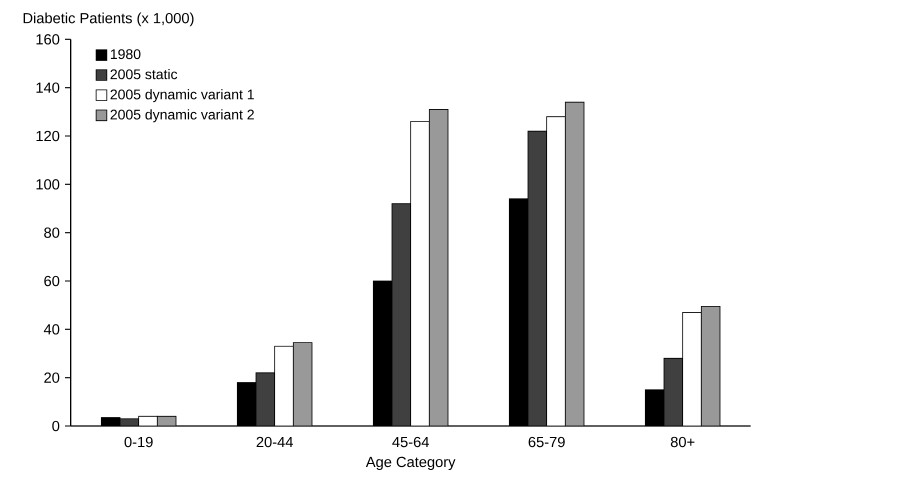 The width and height of the screenshot is (913, 490). What do you see at coordinates (56, 426) in the screenshot?
I see `y-tick-label: 0` at bounding box center [56, 426].